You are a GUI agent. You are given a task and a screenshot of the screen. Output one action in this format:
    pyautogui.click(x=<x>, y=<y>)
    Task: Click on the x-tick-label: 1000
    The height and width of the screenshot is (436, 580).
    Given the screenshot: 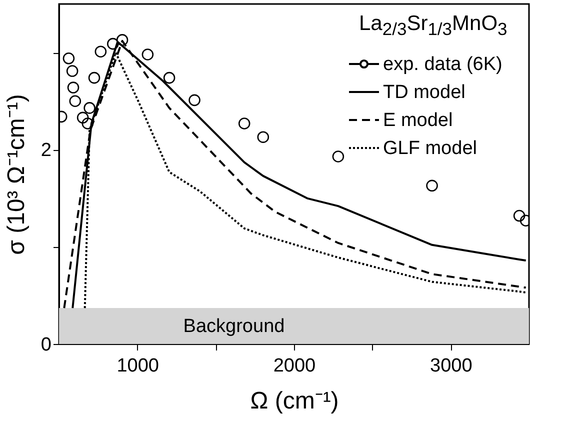 What is the action you would take?
    pyautogui.click(x=137, y=366)
    